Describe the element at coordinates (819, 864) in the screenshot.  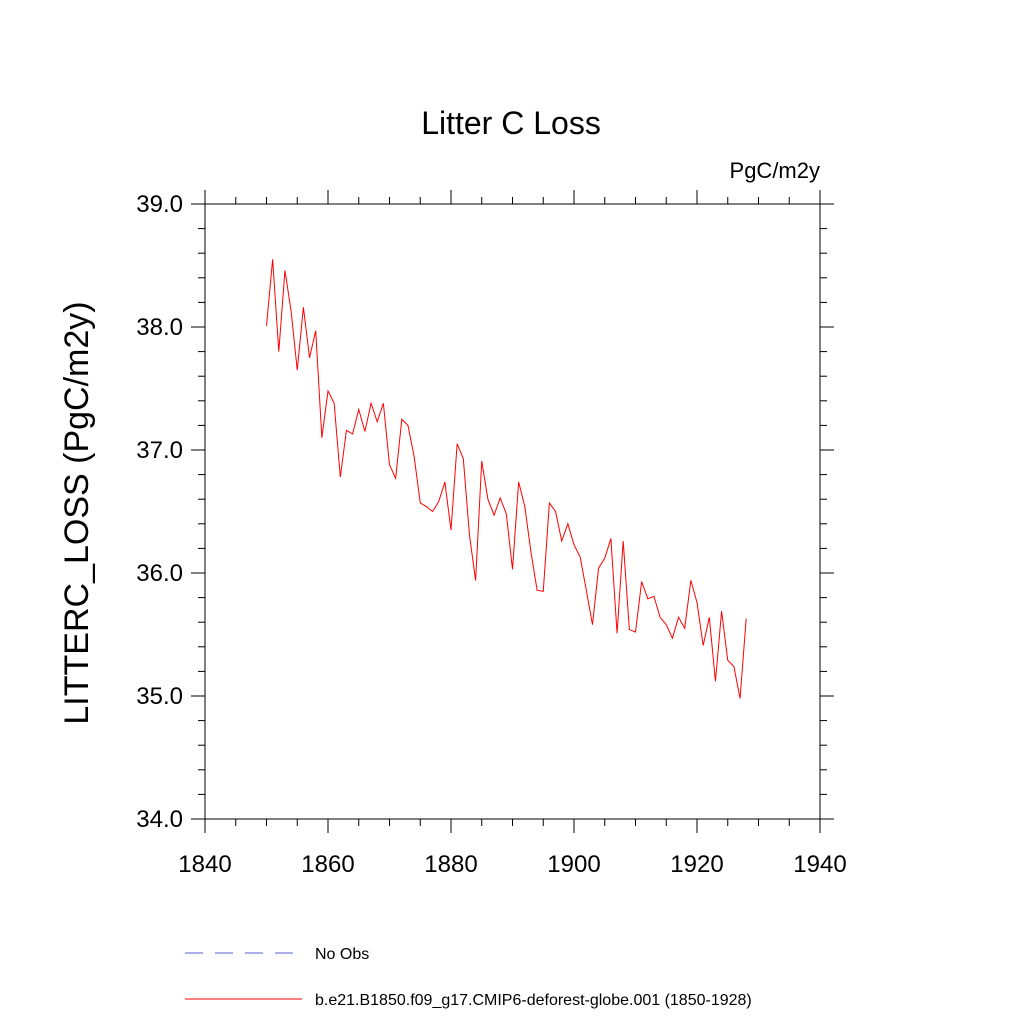
I see `x-tick-label: 1940` at that location.